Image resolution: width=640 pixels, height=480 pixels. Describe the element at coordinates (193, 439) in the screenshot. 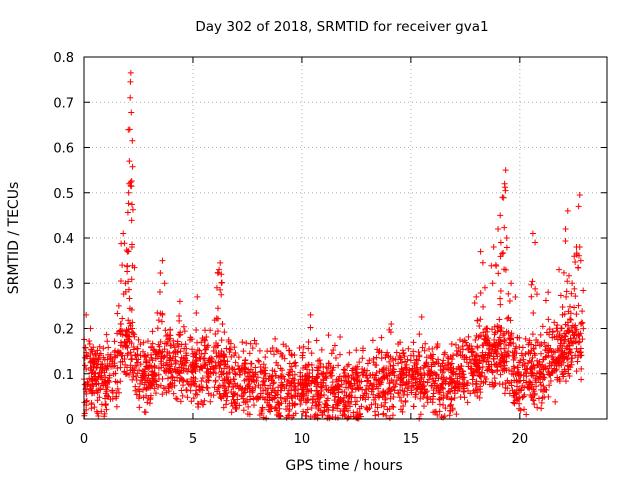

I see `x-tick-label: 5` at that location.